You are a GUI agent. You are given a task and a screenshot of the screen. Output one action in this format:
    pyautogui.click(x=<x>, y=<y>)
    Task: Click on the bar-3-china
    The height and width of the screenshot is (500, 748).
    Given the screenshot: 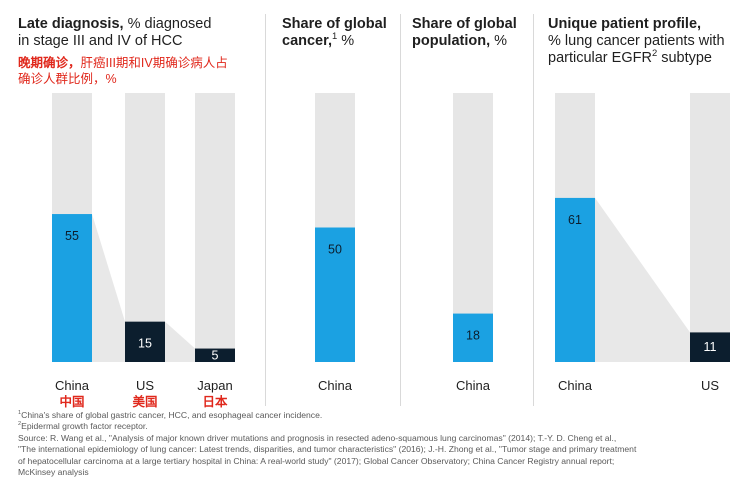 What is the action you would take?
    pyautogui.click(x=473, y=337)
    